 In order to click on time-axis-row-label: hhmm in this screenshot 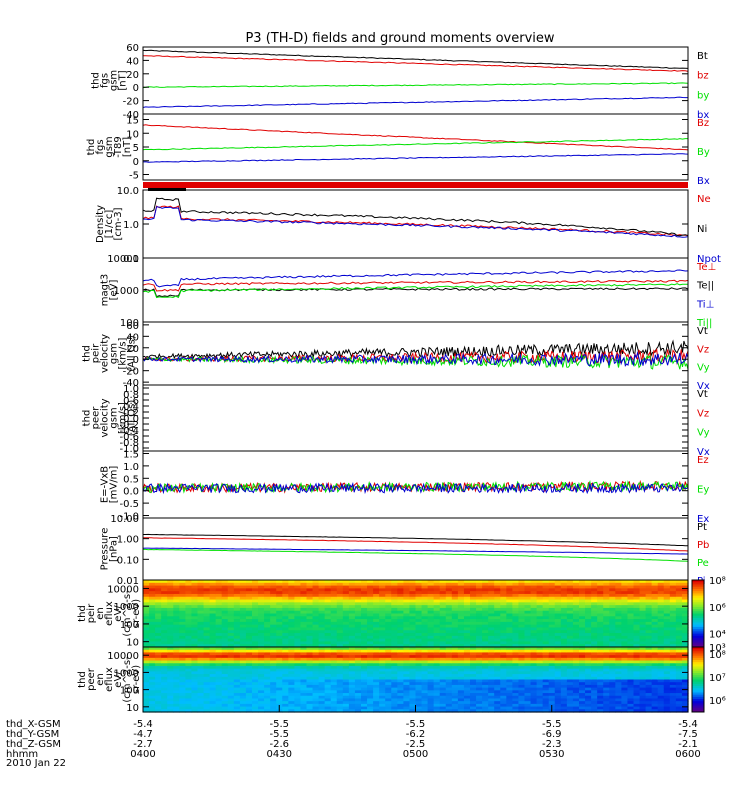, I will do `click(22, 754)`.